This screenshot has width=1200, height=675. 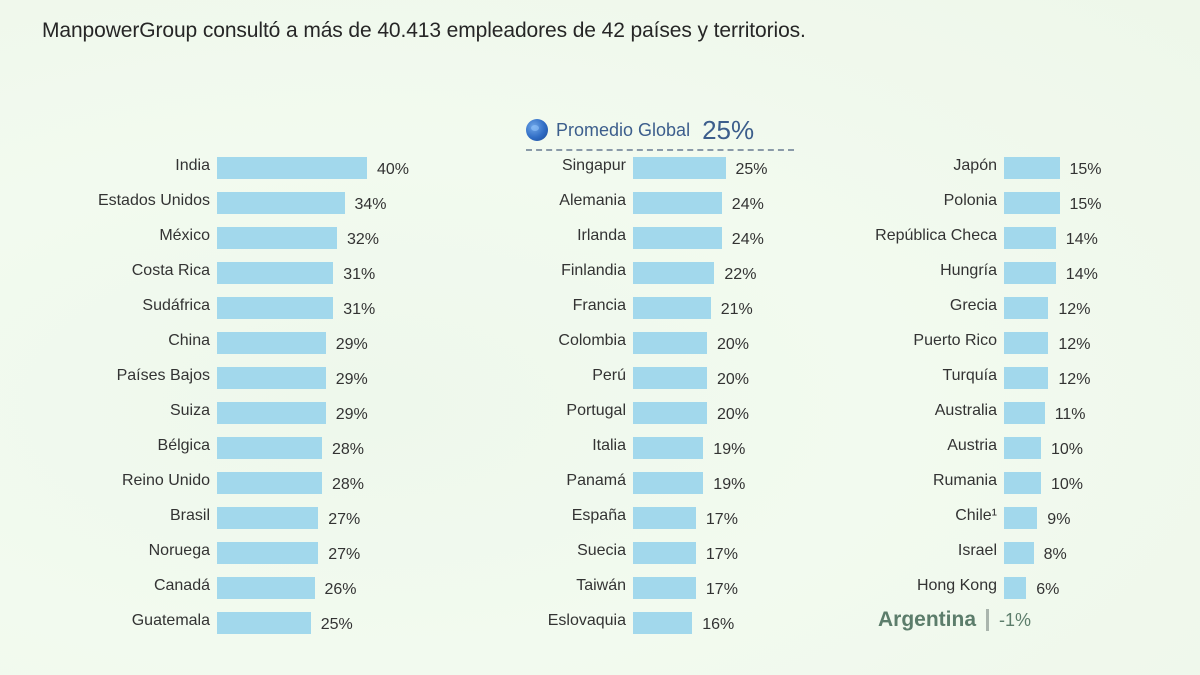 I want to click on category-label: Singapur, so click(x=593, y=165).